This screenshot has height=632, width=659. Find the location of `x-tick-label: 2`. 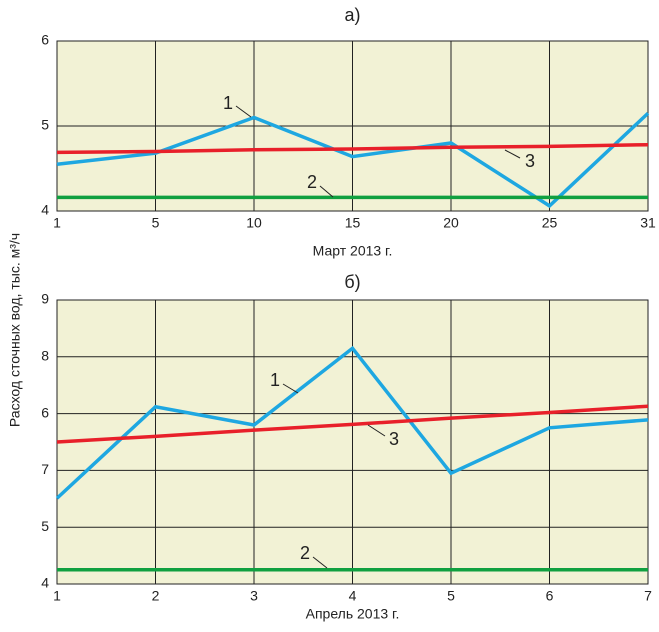

x-tick-label: 2 is located at coordinates (156, 596).